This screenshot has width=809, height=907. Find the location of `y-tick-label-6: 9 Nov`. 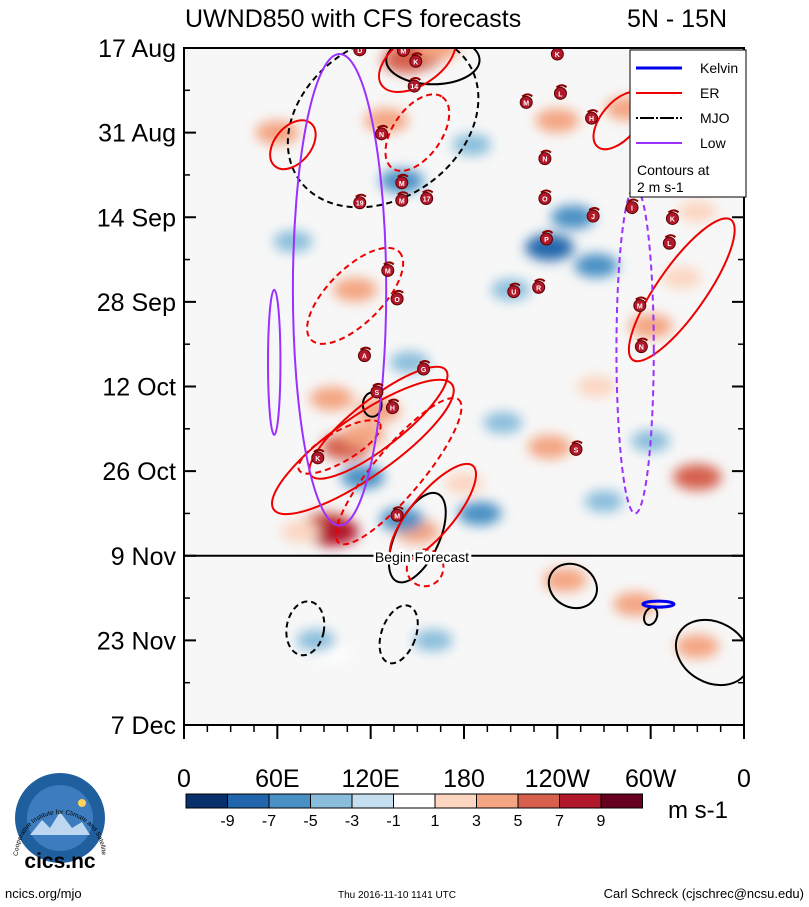

y-tick-label-6: 9 Nov is located at coordinates (144, 557).